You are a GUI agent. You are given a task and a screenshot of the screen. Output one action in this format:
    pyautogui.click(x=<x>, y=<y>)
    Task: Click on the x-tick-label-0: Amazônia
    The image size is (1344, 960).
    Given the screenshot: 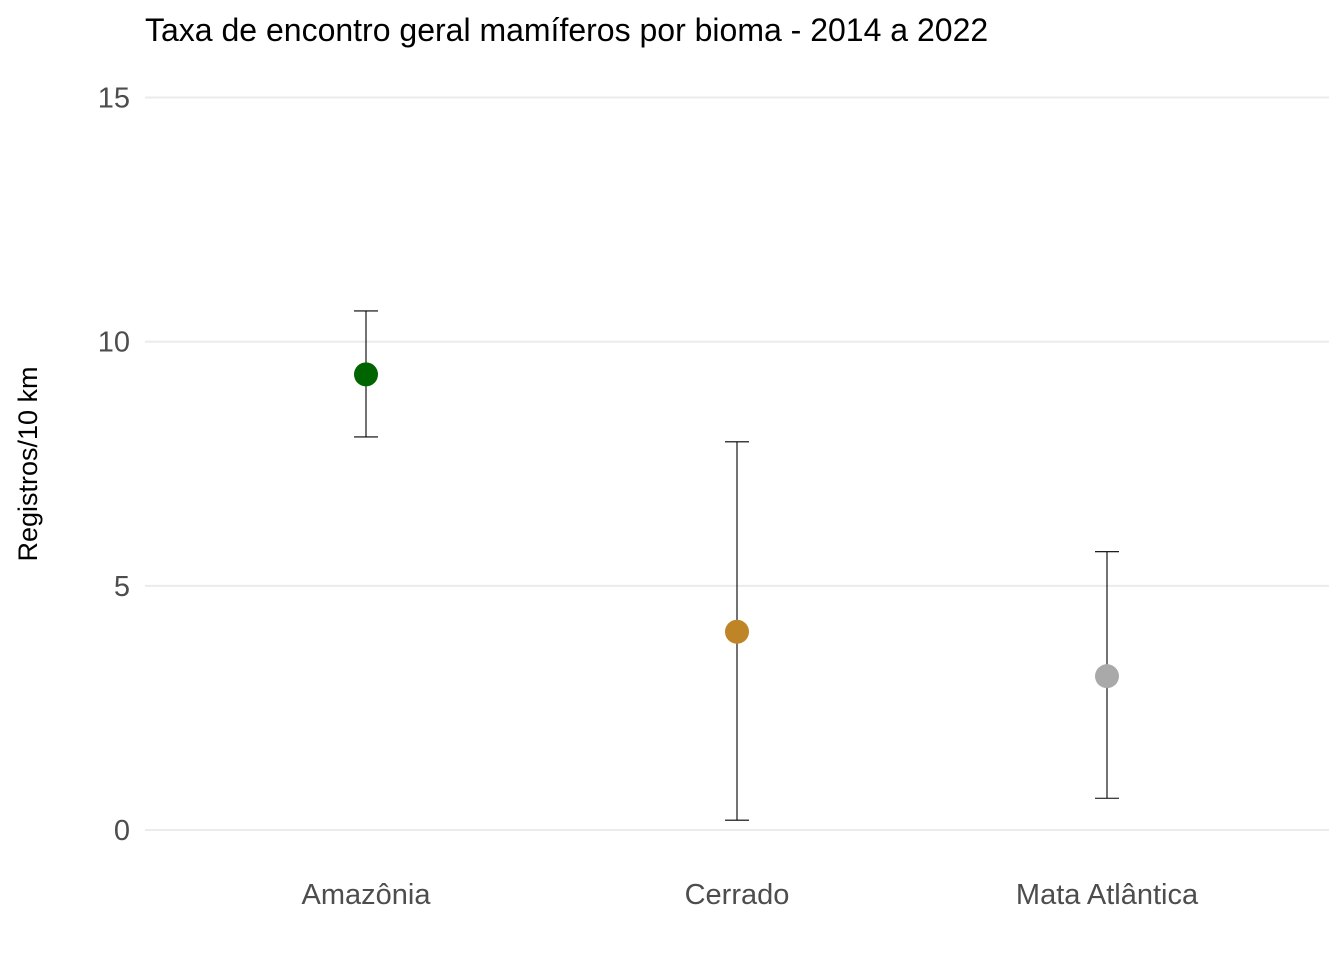 What is the action you would take?
    pyautogui.click(x=367, y=895)
    